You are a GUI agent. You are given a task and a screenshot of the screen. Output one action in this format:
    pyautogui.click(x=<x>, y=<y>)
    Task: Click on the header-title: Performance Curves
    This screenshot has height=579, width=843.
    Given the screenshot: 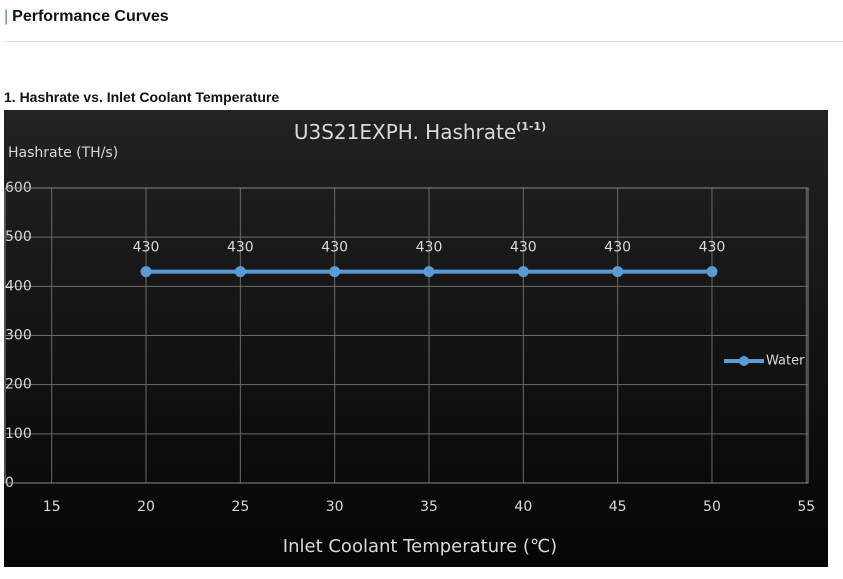 What is the action you would take?
    pyautogui.click(x=90, y=16)
    